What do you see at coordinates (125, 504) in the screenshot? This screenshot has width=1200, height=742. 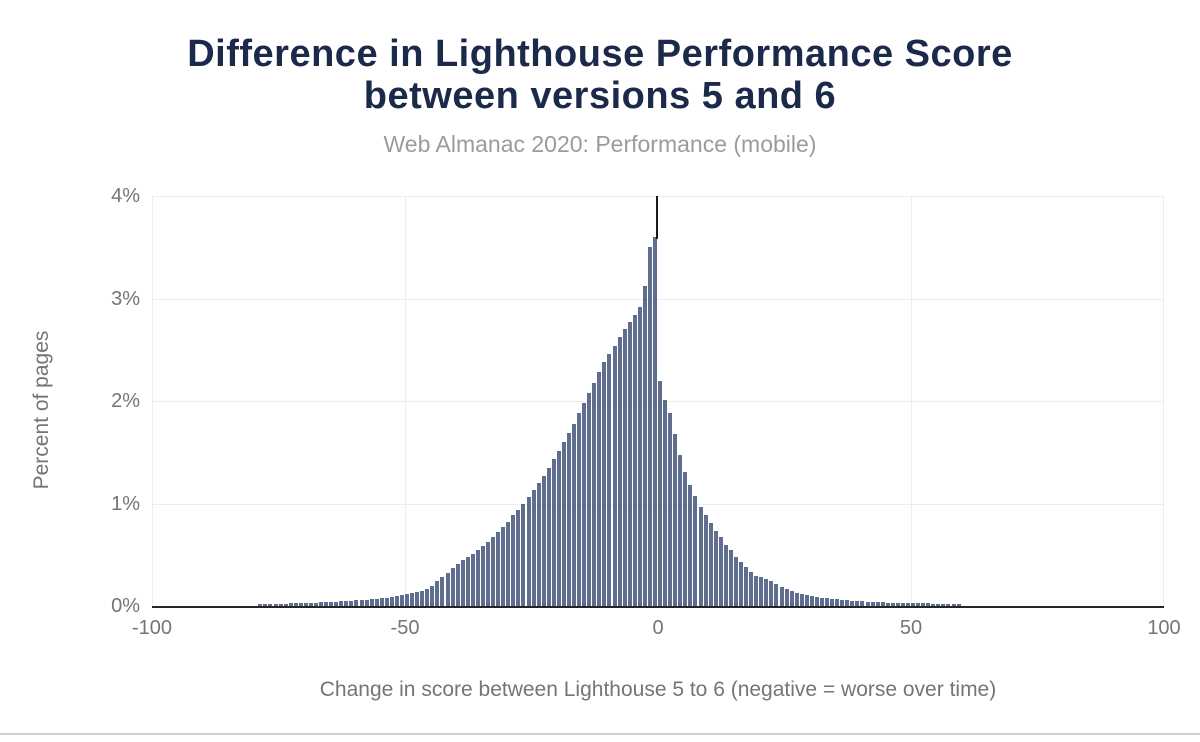 I see `y-tick-label: 1%` at bounding box center [125, 504].